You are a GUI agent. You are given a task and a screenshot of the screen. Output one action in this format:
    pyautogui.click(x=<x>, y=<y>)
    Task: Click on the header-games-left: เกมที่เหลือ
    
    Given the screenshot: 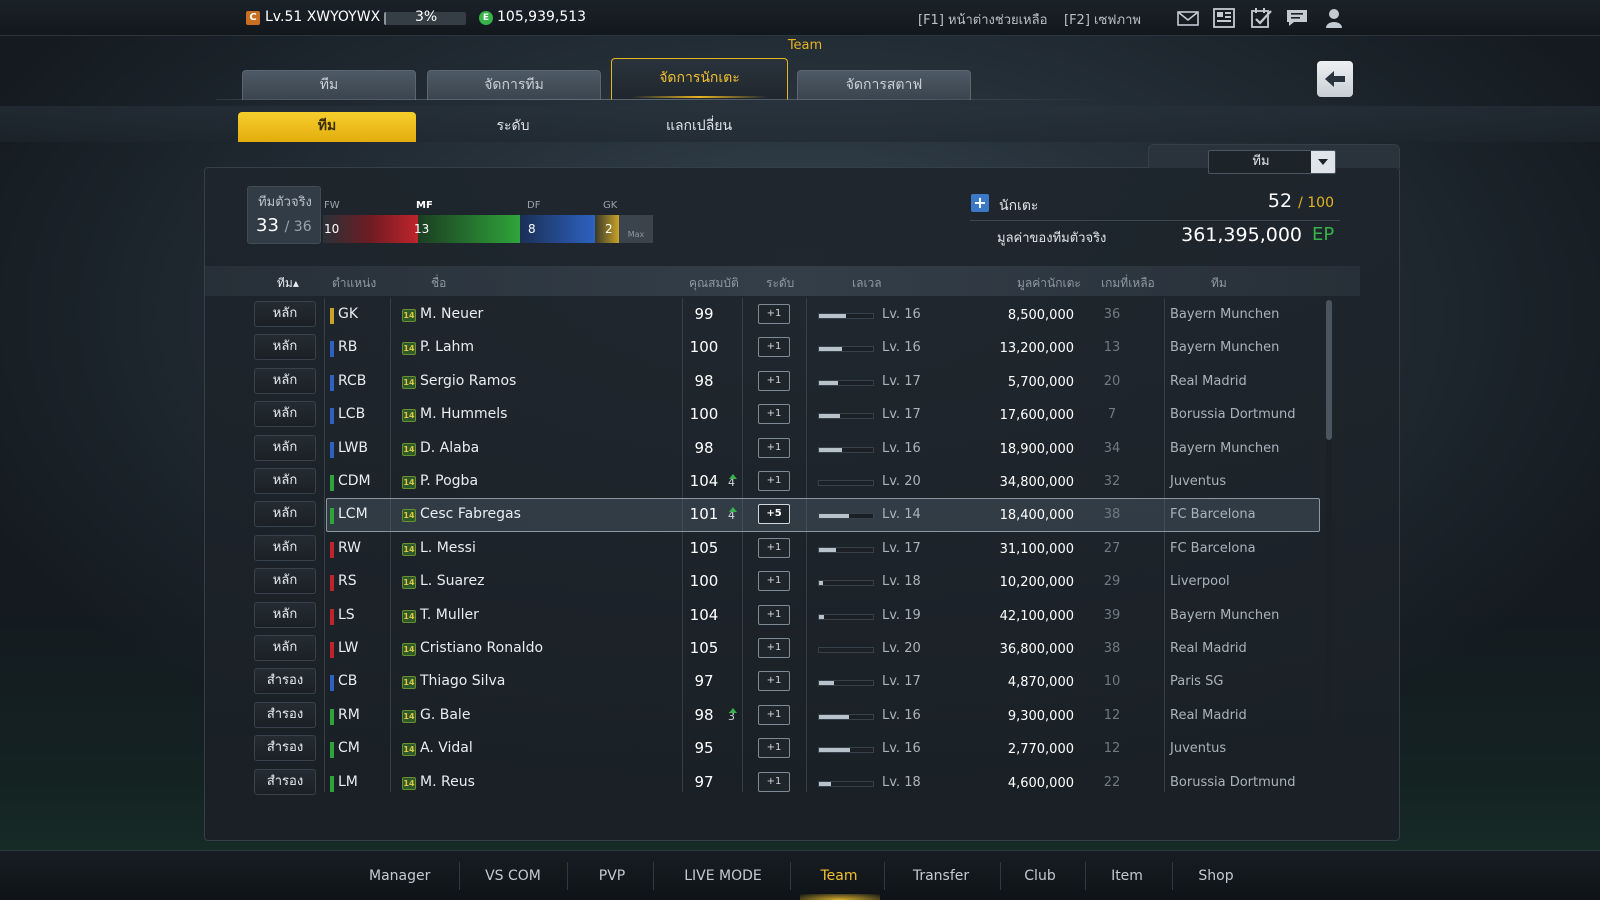 What is the action you would take?
    pyautogui.click(x=1128, y=283)
    